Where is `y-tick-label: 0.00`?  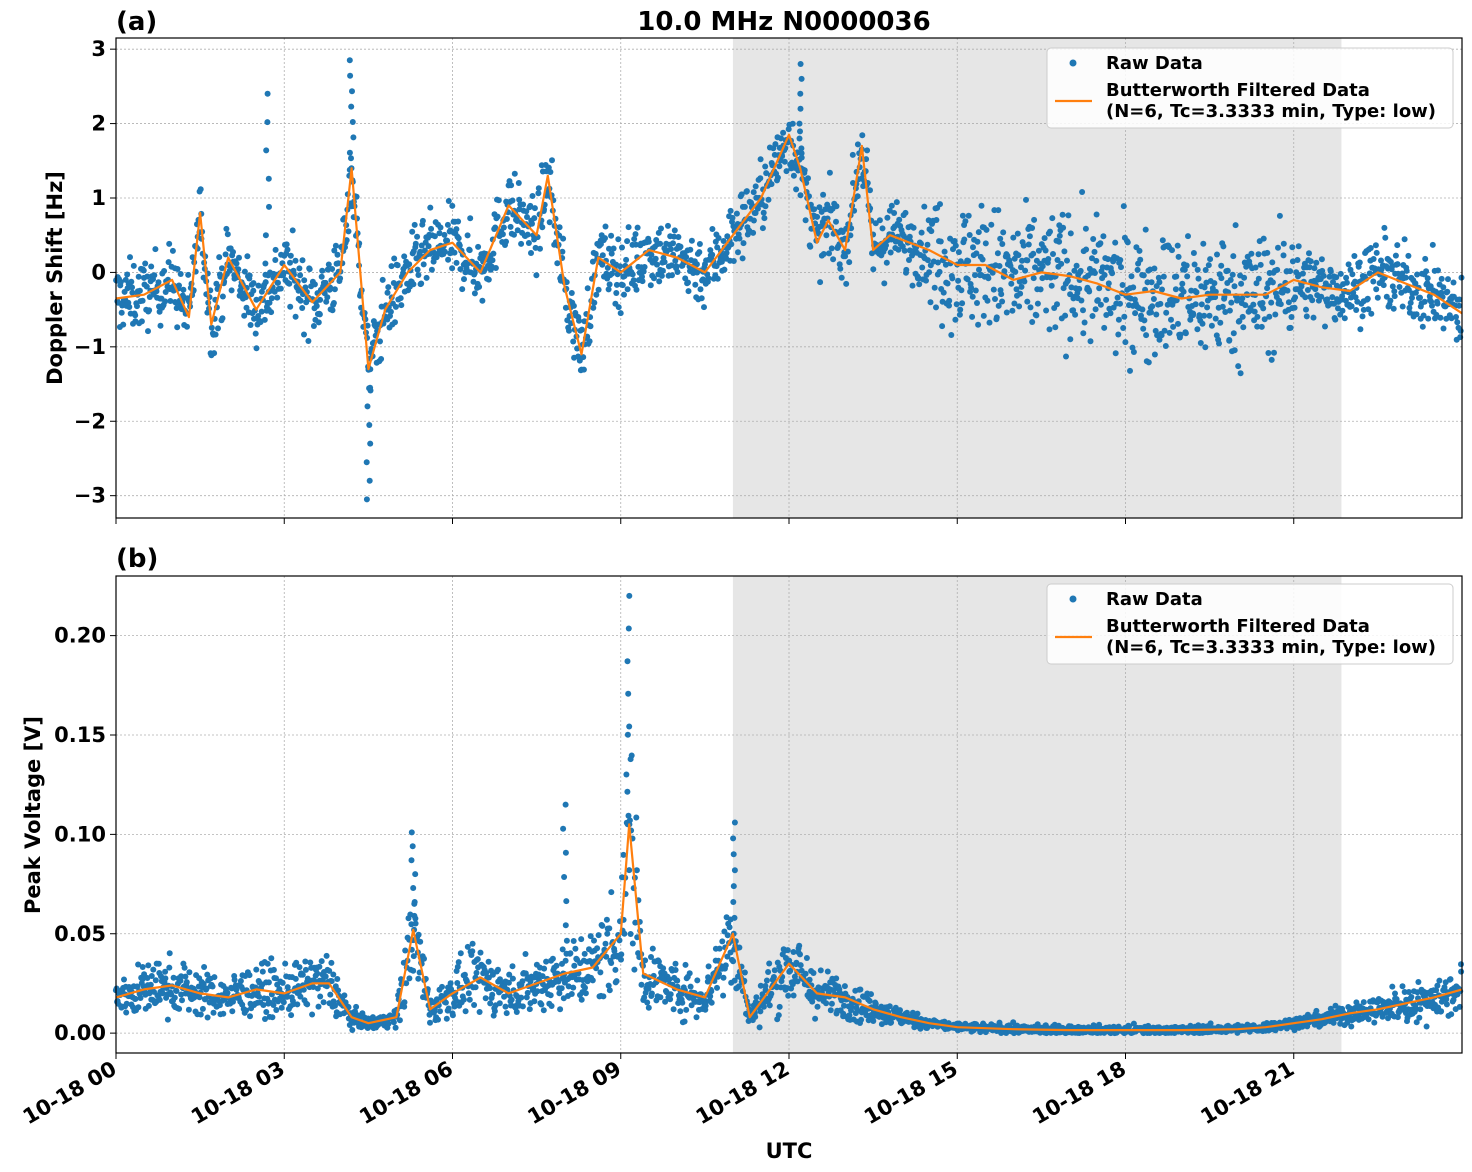
y-tick-label: 0.00 is located at coordinates (80, 1033).